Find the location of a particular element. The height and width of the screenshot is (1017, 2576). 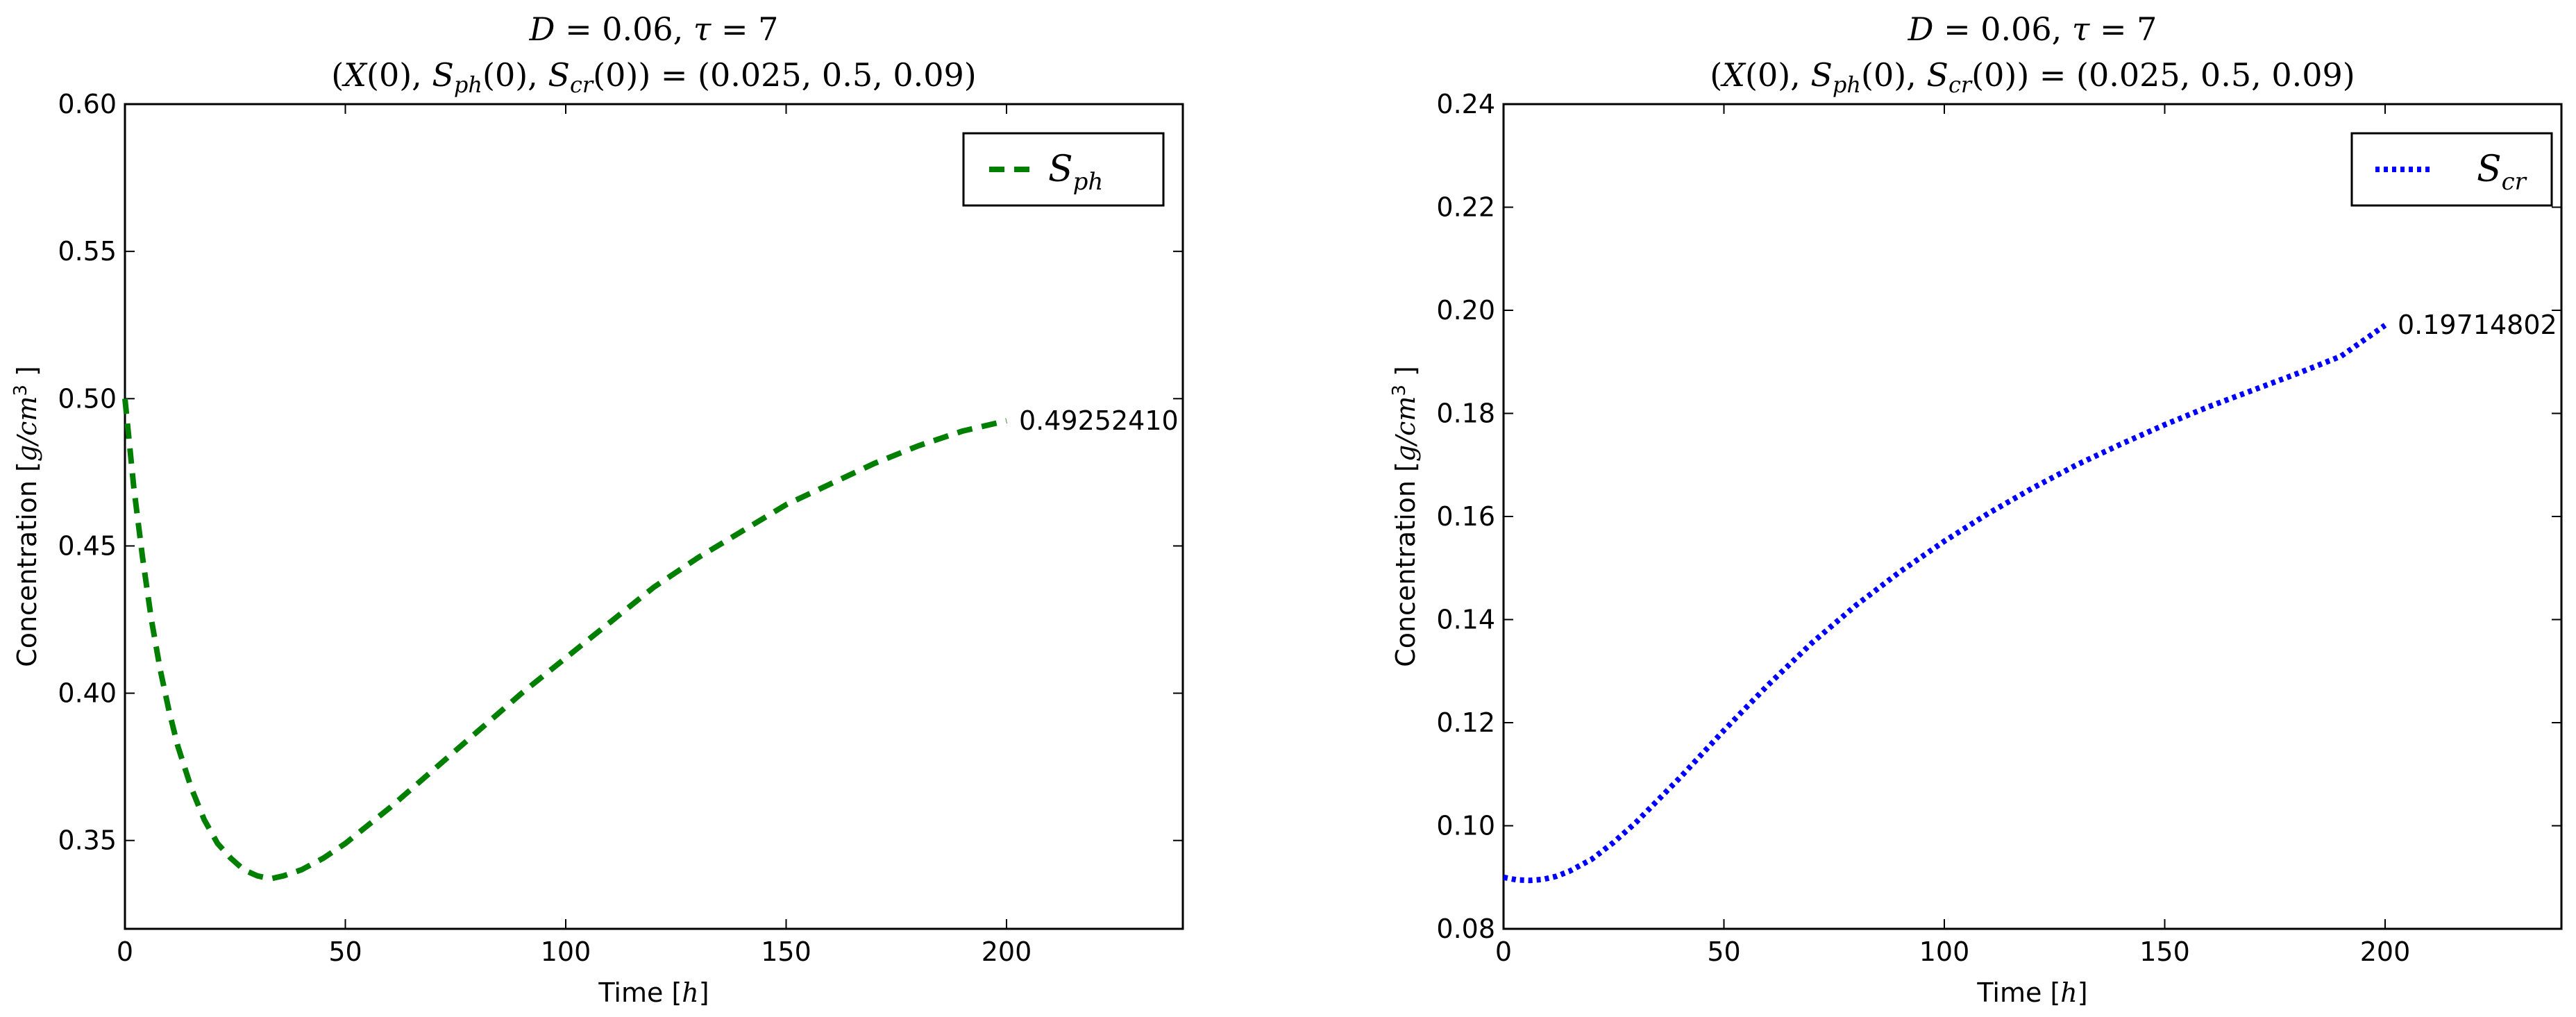

y-tick-label: 0.16 is located at coordinates (1465, 516).